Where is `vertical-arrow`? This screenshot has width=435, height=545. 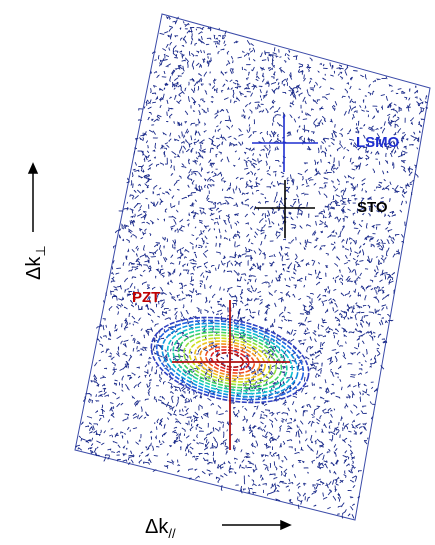 vertical-arrow is located at coordinates (33, 197).